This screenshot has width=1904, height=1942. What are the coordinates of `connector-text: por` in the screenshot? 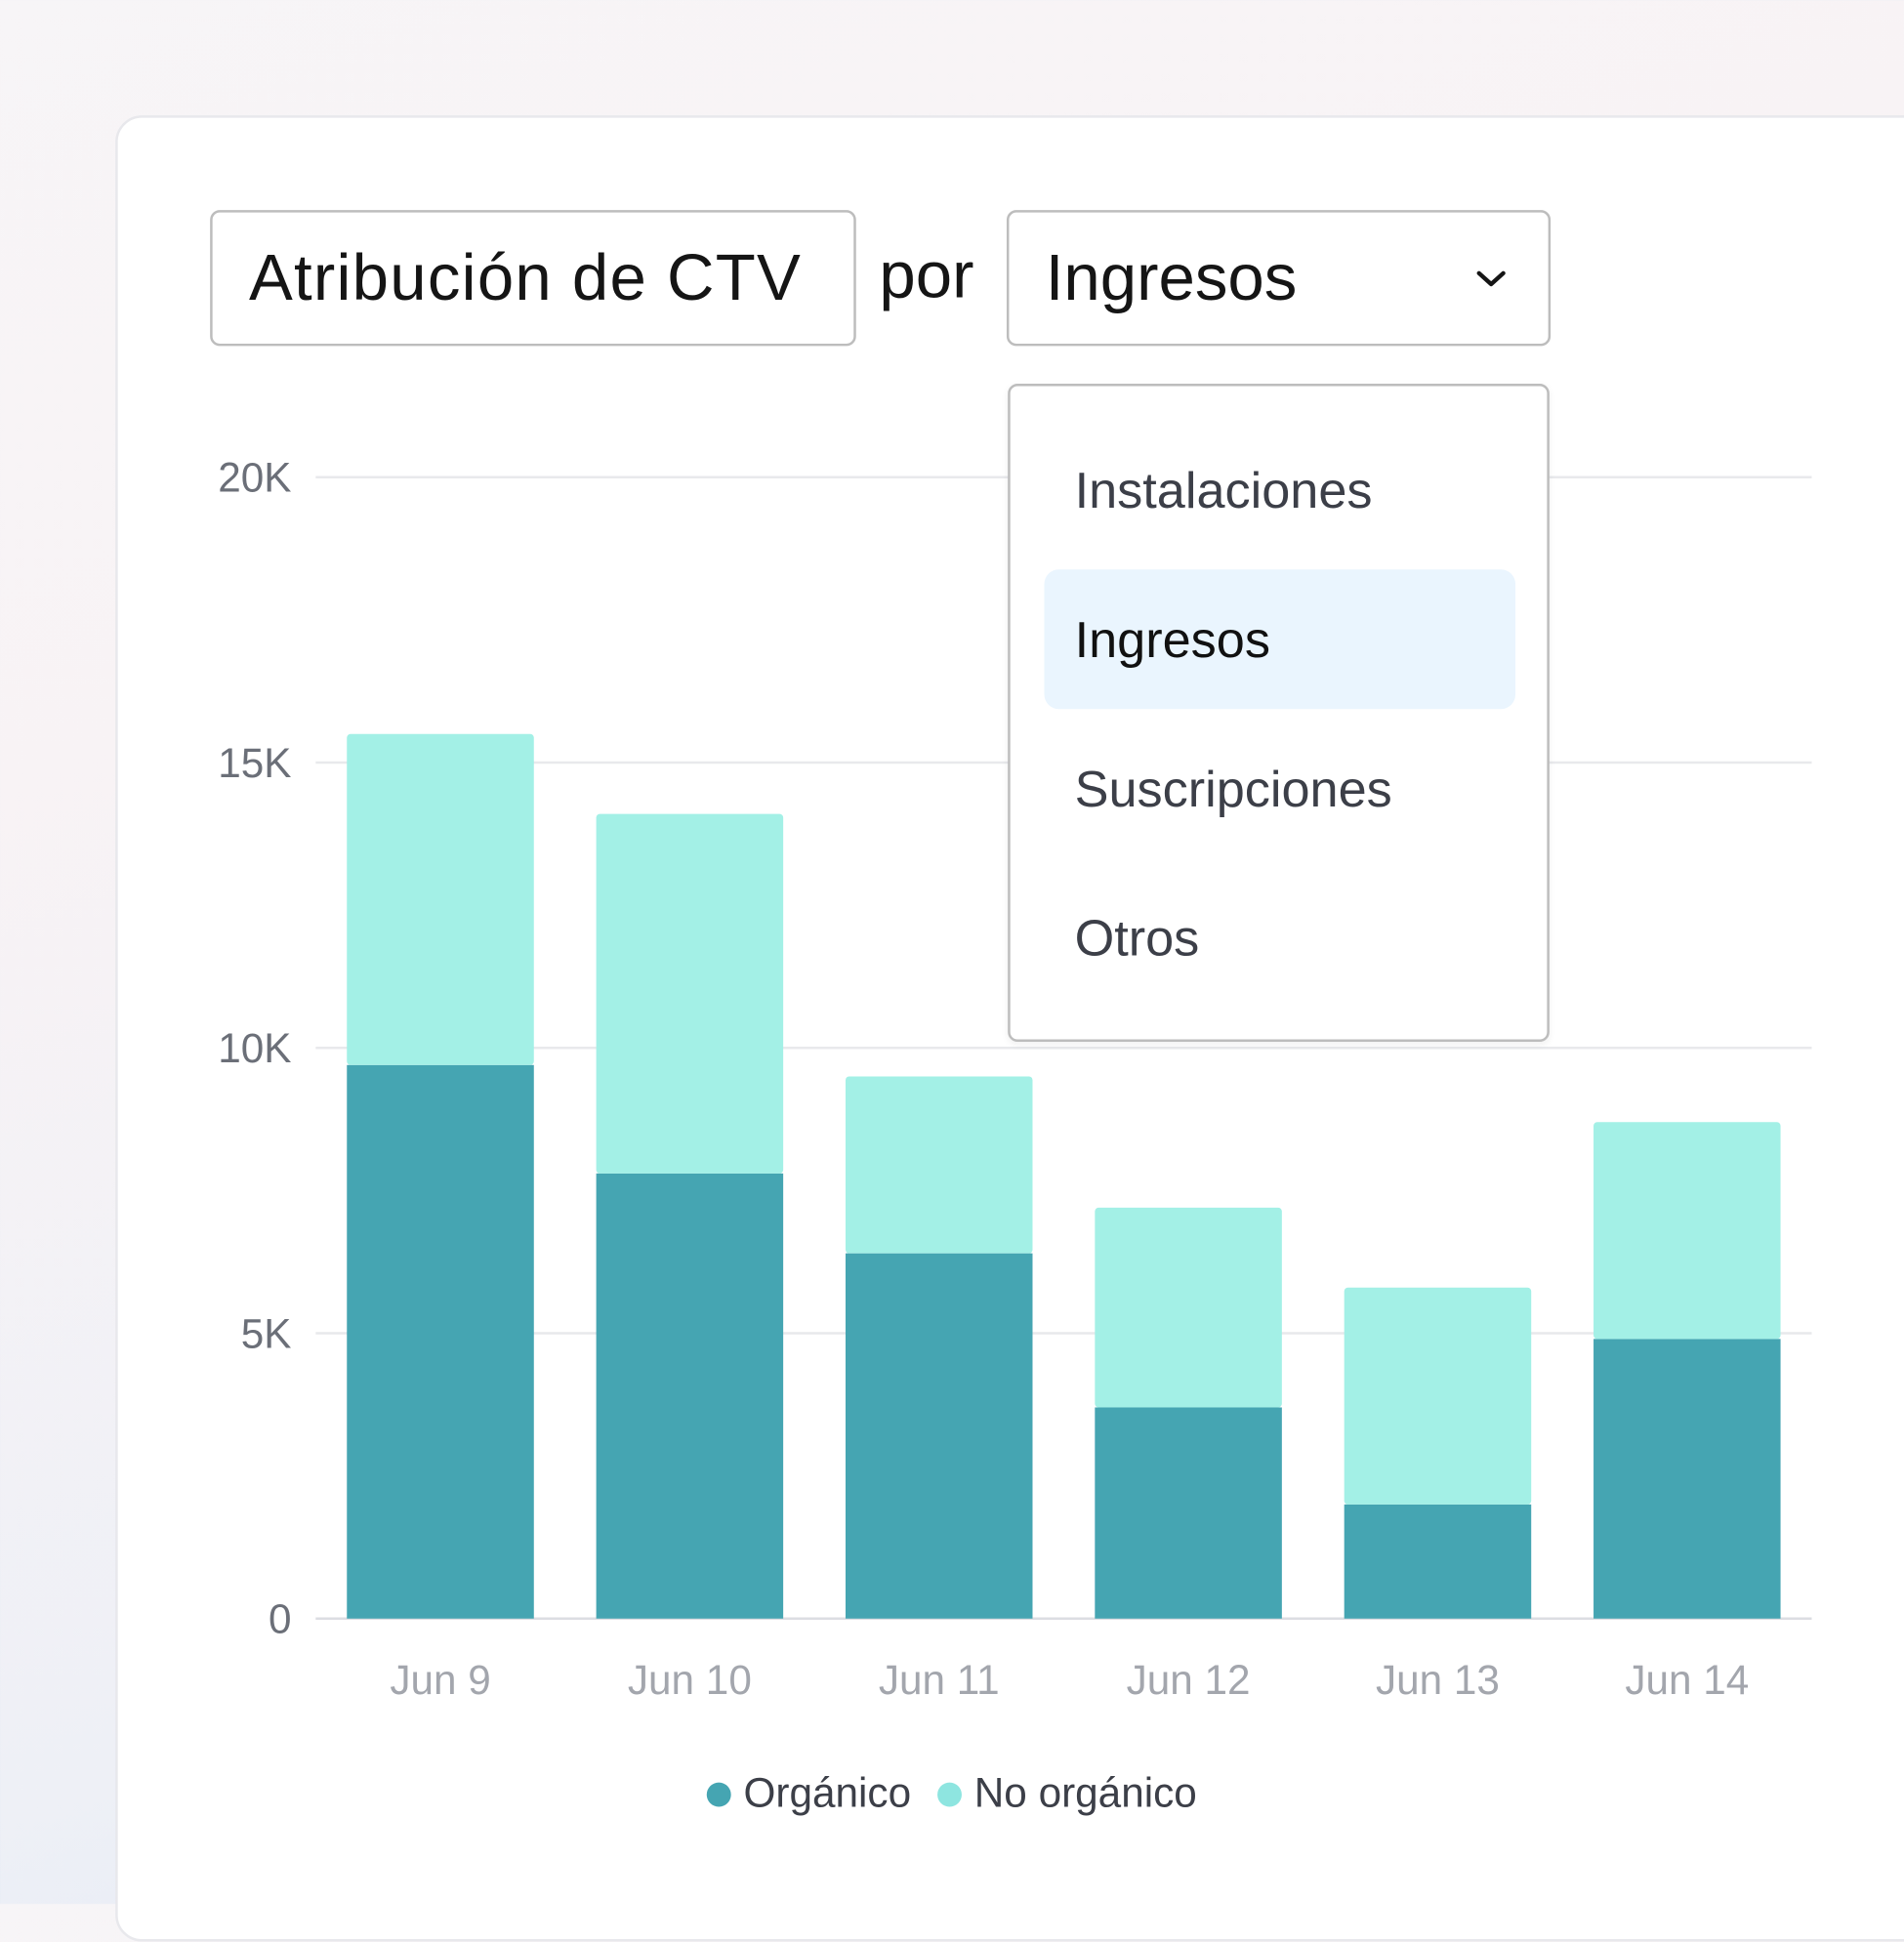 It's located at (926, 275).